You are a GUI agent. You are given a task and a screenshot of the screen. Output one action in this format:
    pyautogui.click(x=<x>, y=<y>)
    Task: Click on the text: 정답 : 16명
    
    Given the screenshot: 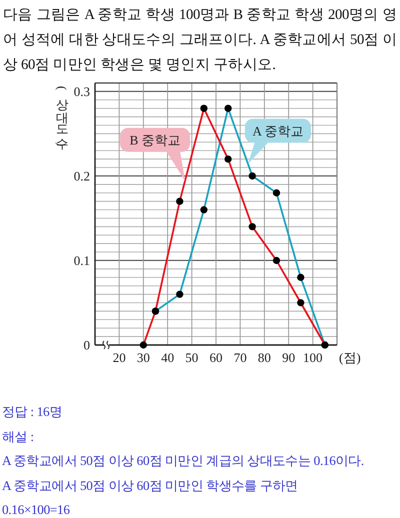 What is the action you would take?
    pyautogui.click(x=33, y=412)
    